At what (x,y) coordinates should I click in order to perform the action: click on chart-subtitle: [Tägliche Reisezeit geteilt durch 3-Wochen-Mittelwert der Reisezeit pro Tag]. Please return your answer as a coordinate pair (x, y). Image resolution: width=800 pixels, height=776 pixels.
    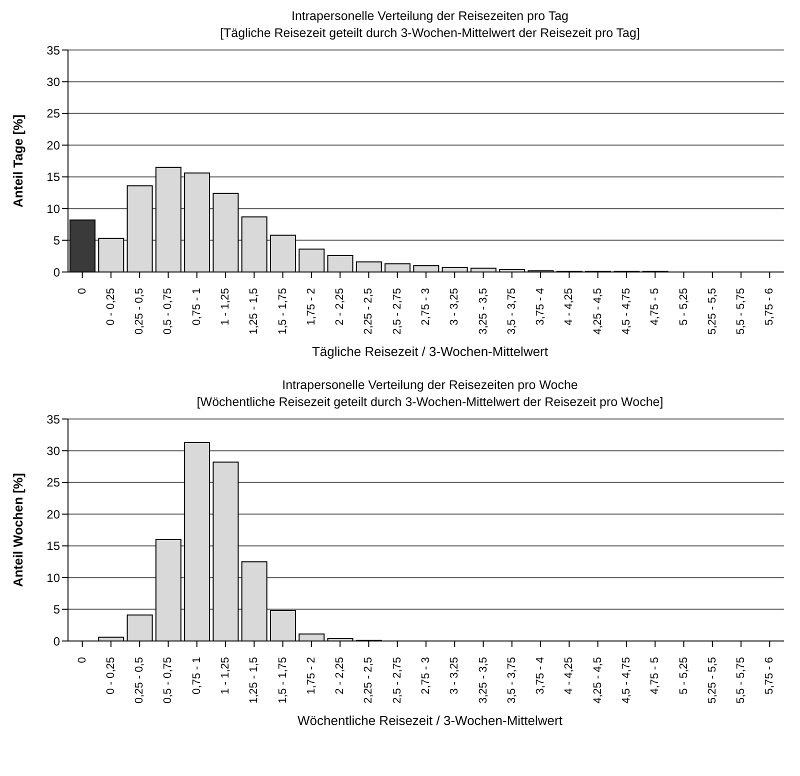
    Looking at the image, I should click on (430, 33).